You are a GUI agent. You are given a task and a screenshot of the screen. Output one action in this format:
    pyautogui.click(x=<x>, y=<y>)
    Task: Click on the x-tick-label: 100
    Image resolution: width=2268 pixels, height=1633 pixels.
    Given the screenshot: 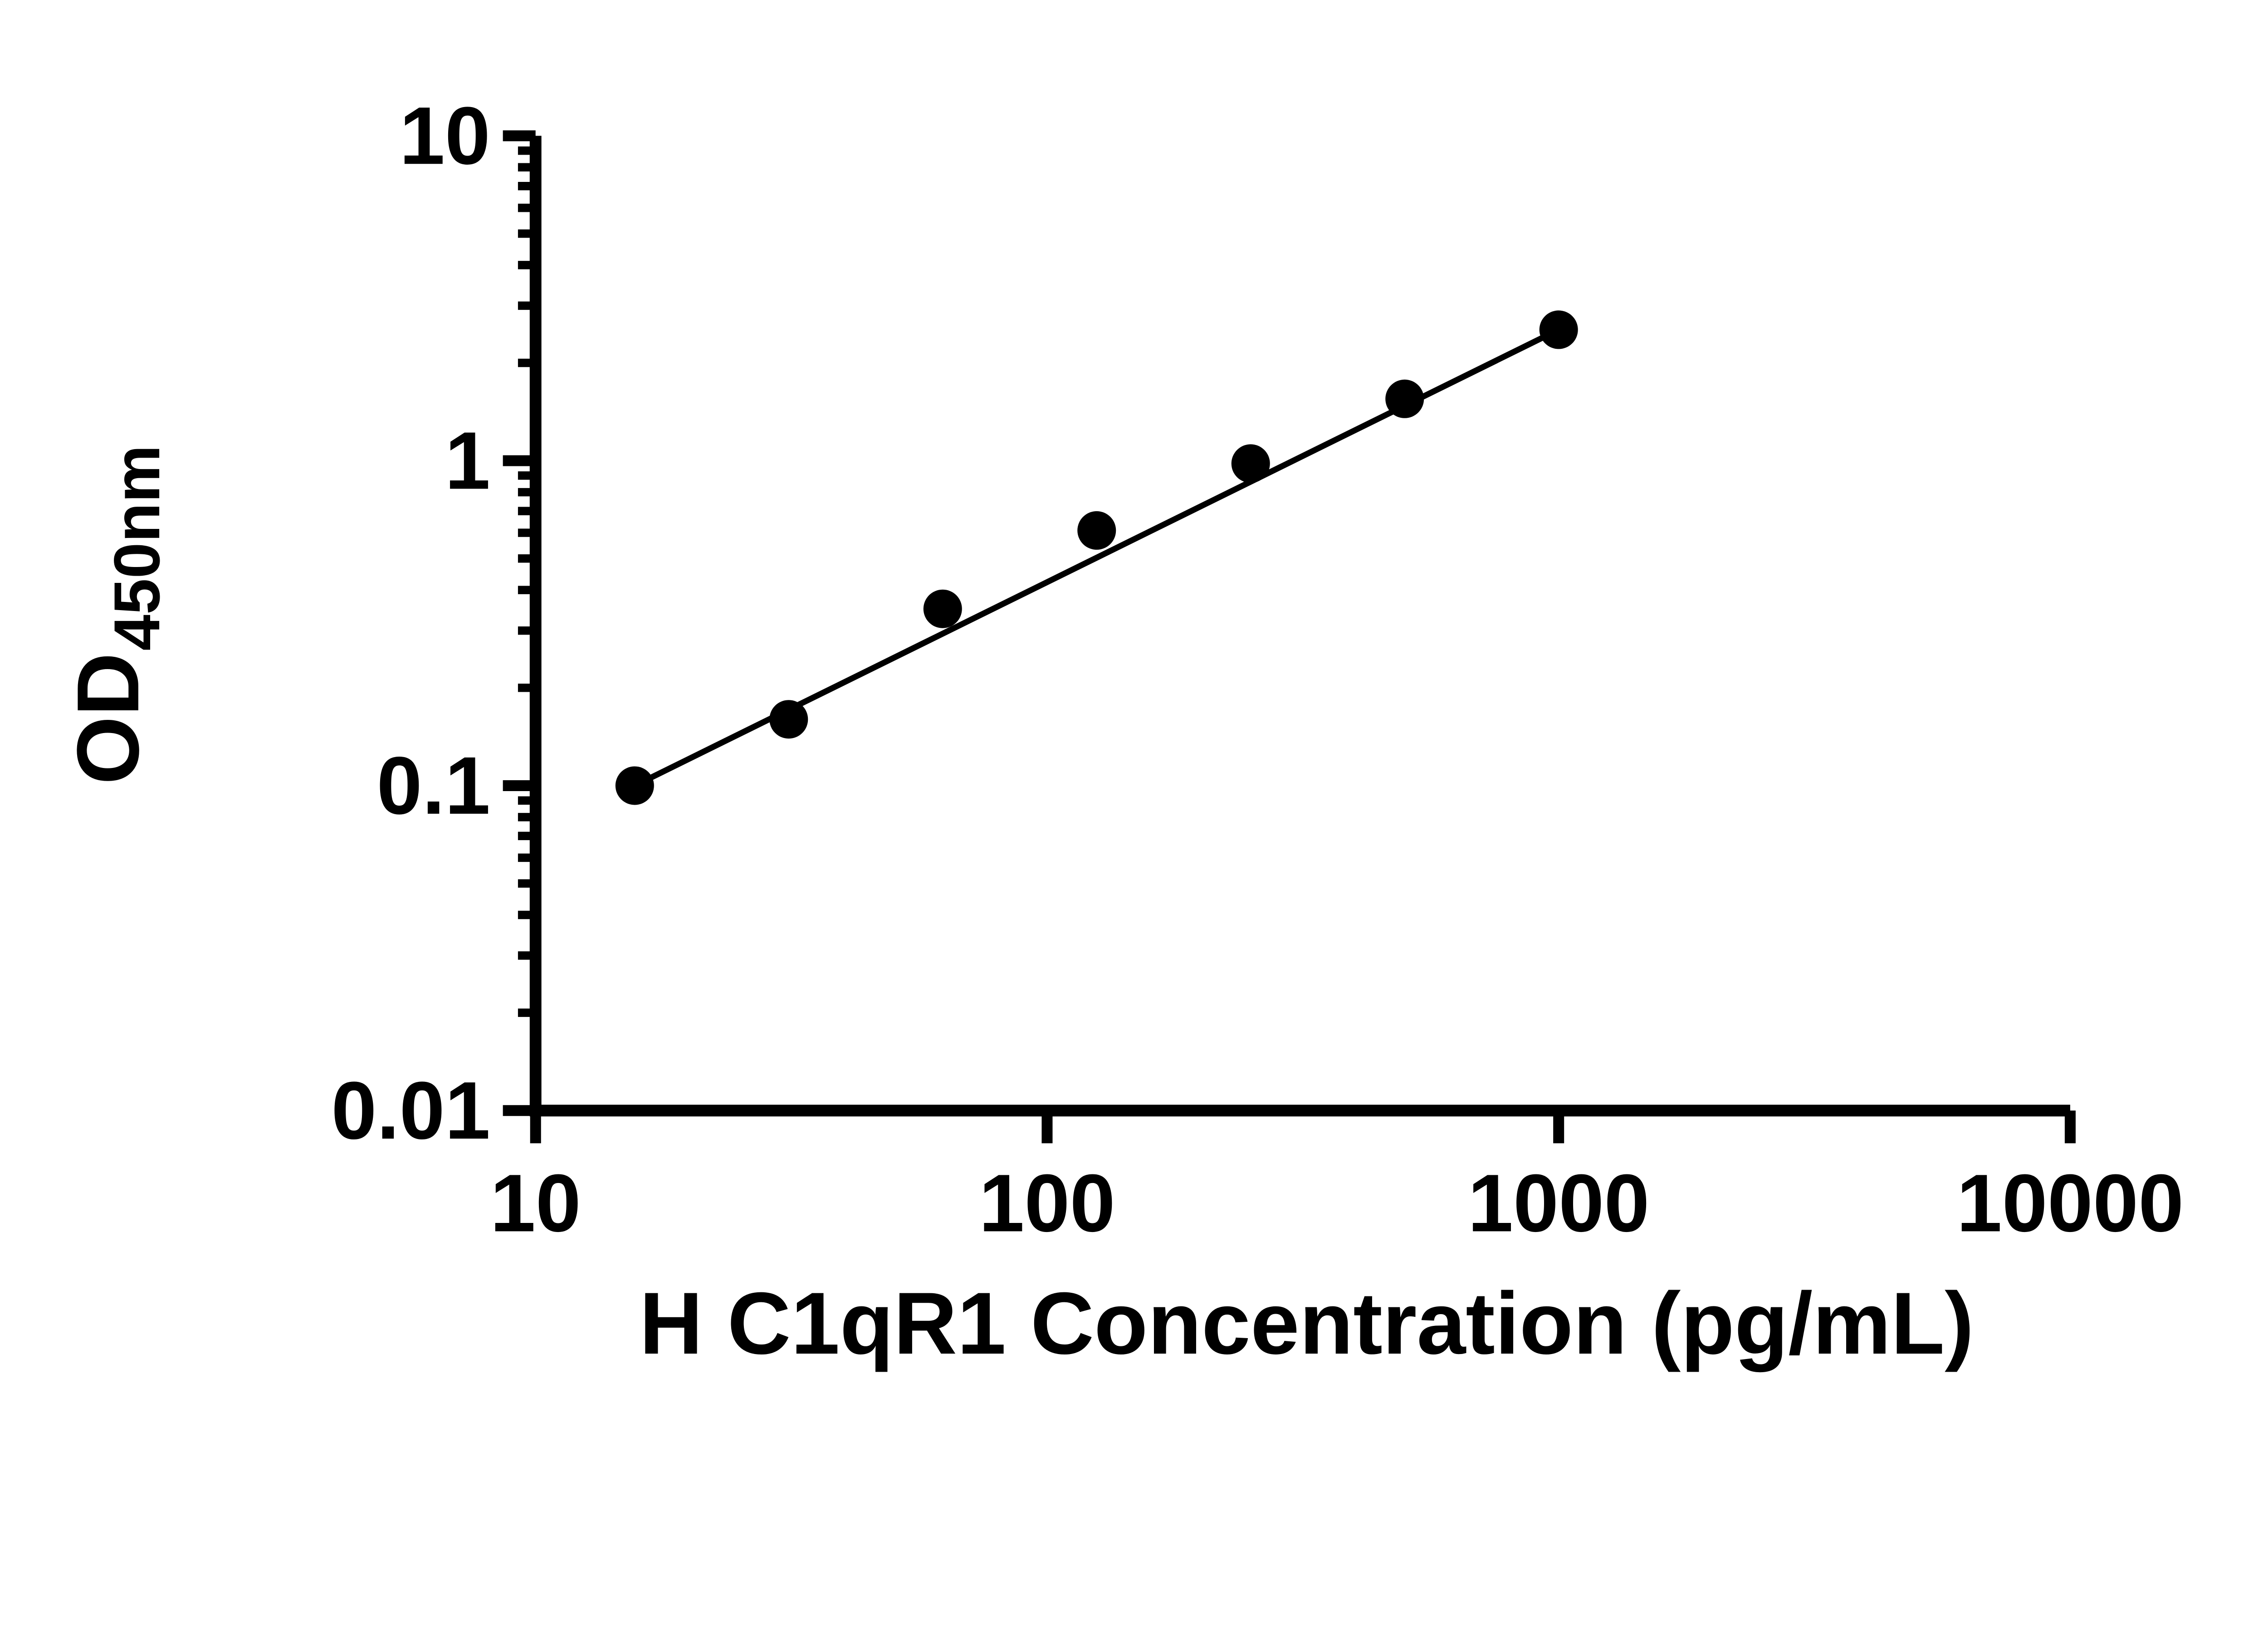 What is the action you would take?
    pyautogui.click(x=1047, y=1203)
    